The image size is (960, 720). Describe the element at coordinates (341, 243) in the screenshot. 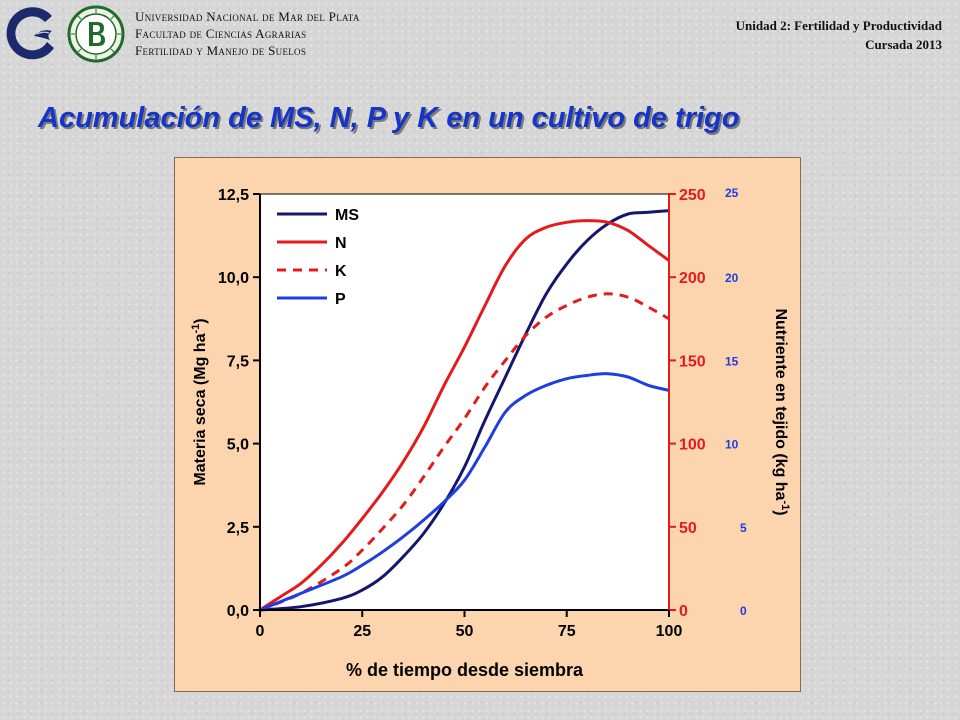

I see `legend-label-n: N` at that location.